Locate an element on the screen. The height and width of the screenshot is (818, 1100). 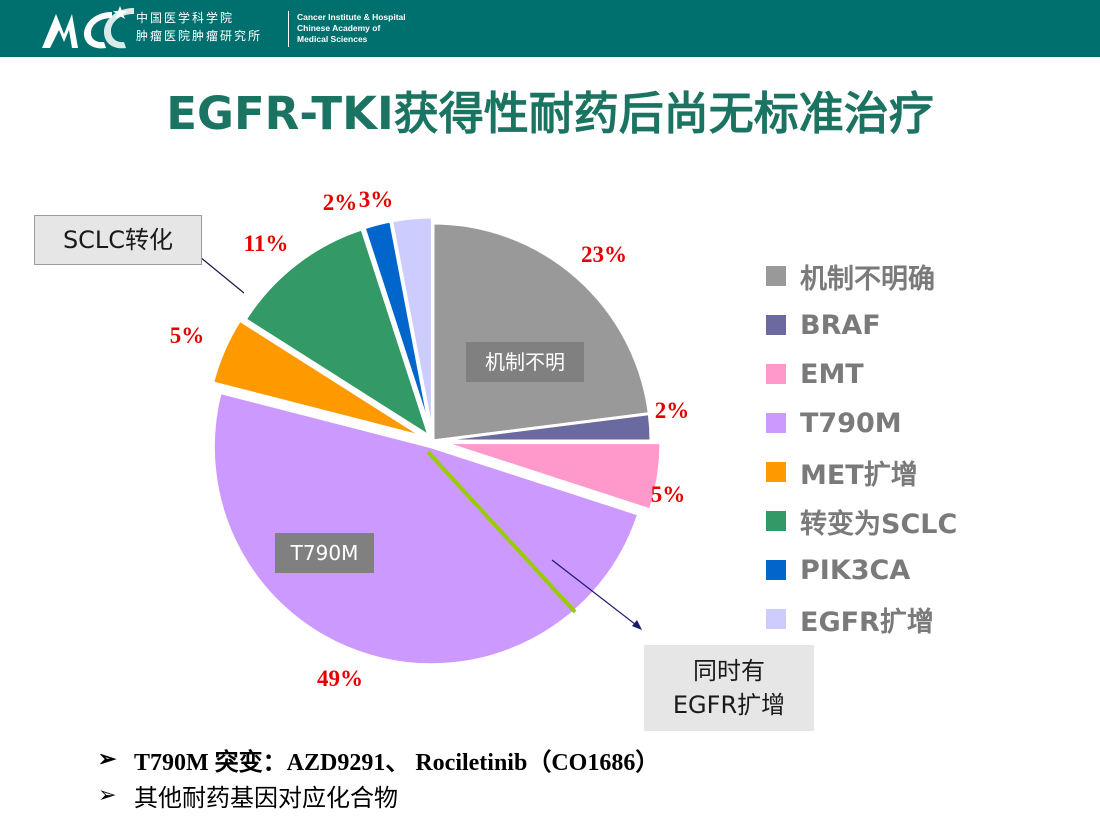
legend-item: EGFR扩增 is located at coordinates (850, 619).